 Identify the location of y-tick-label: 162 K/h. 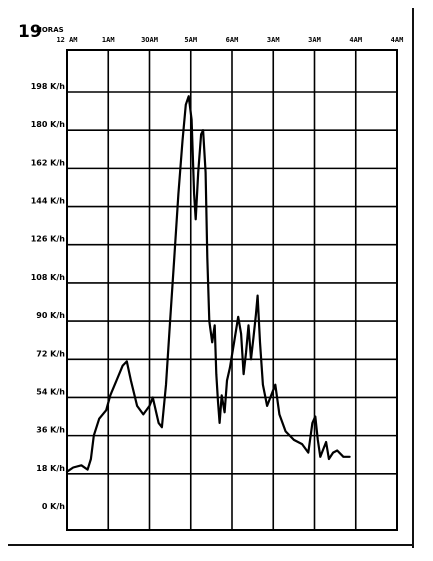
(48, 162).